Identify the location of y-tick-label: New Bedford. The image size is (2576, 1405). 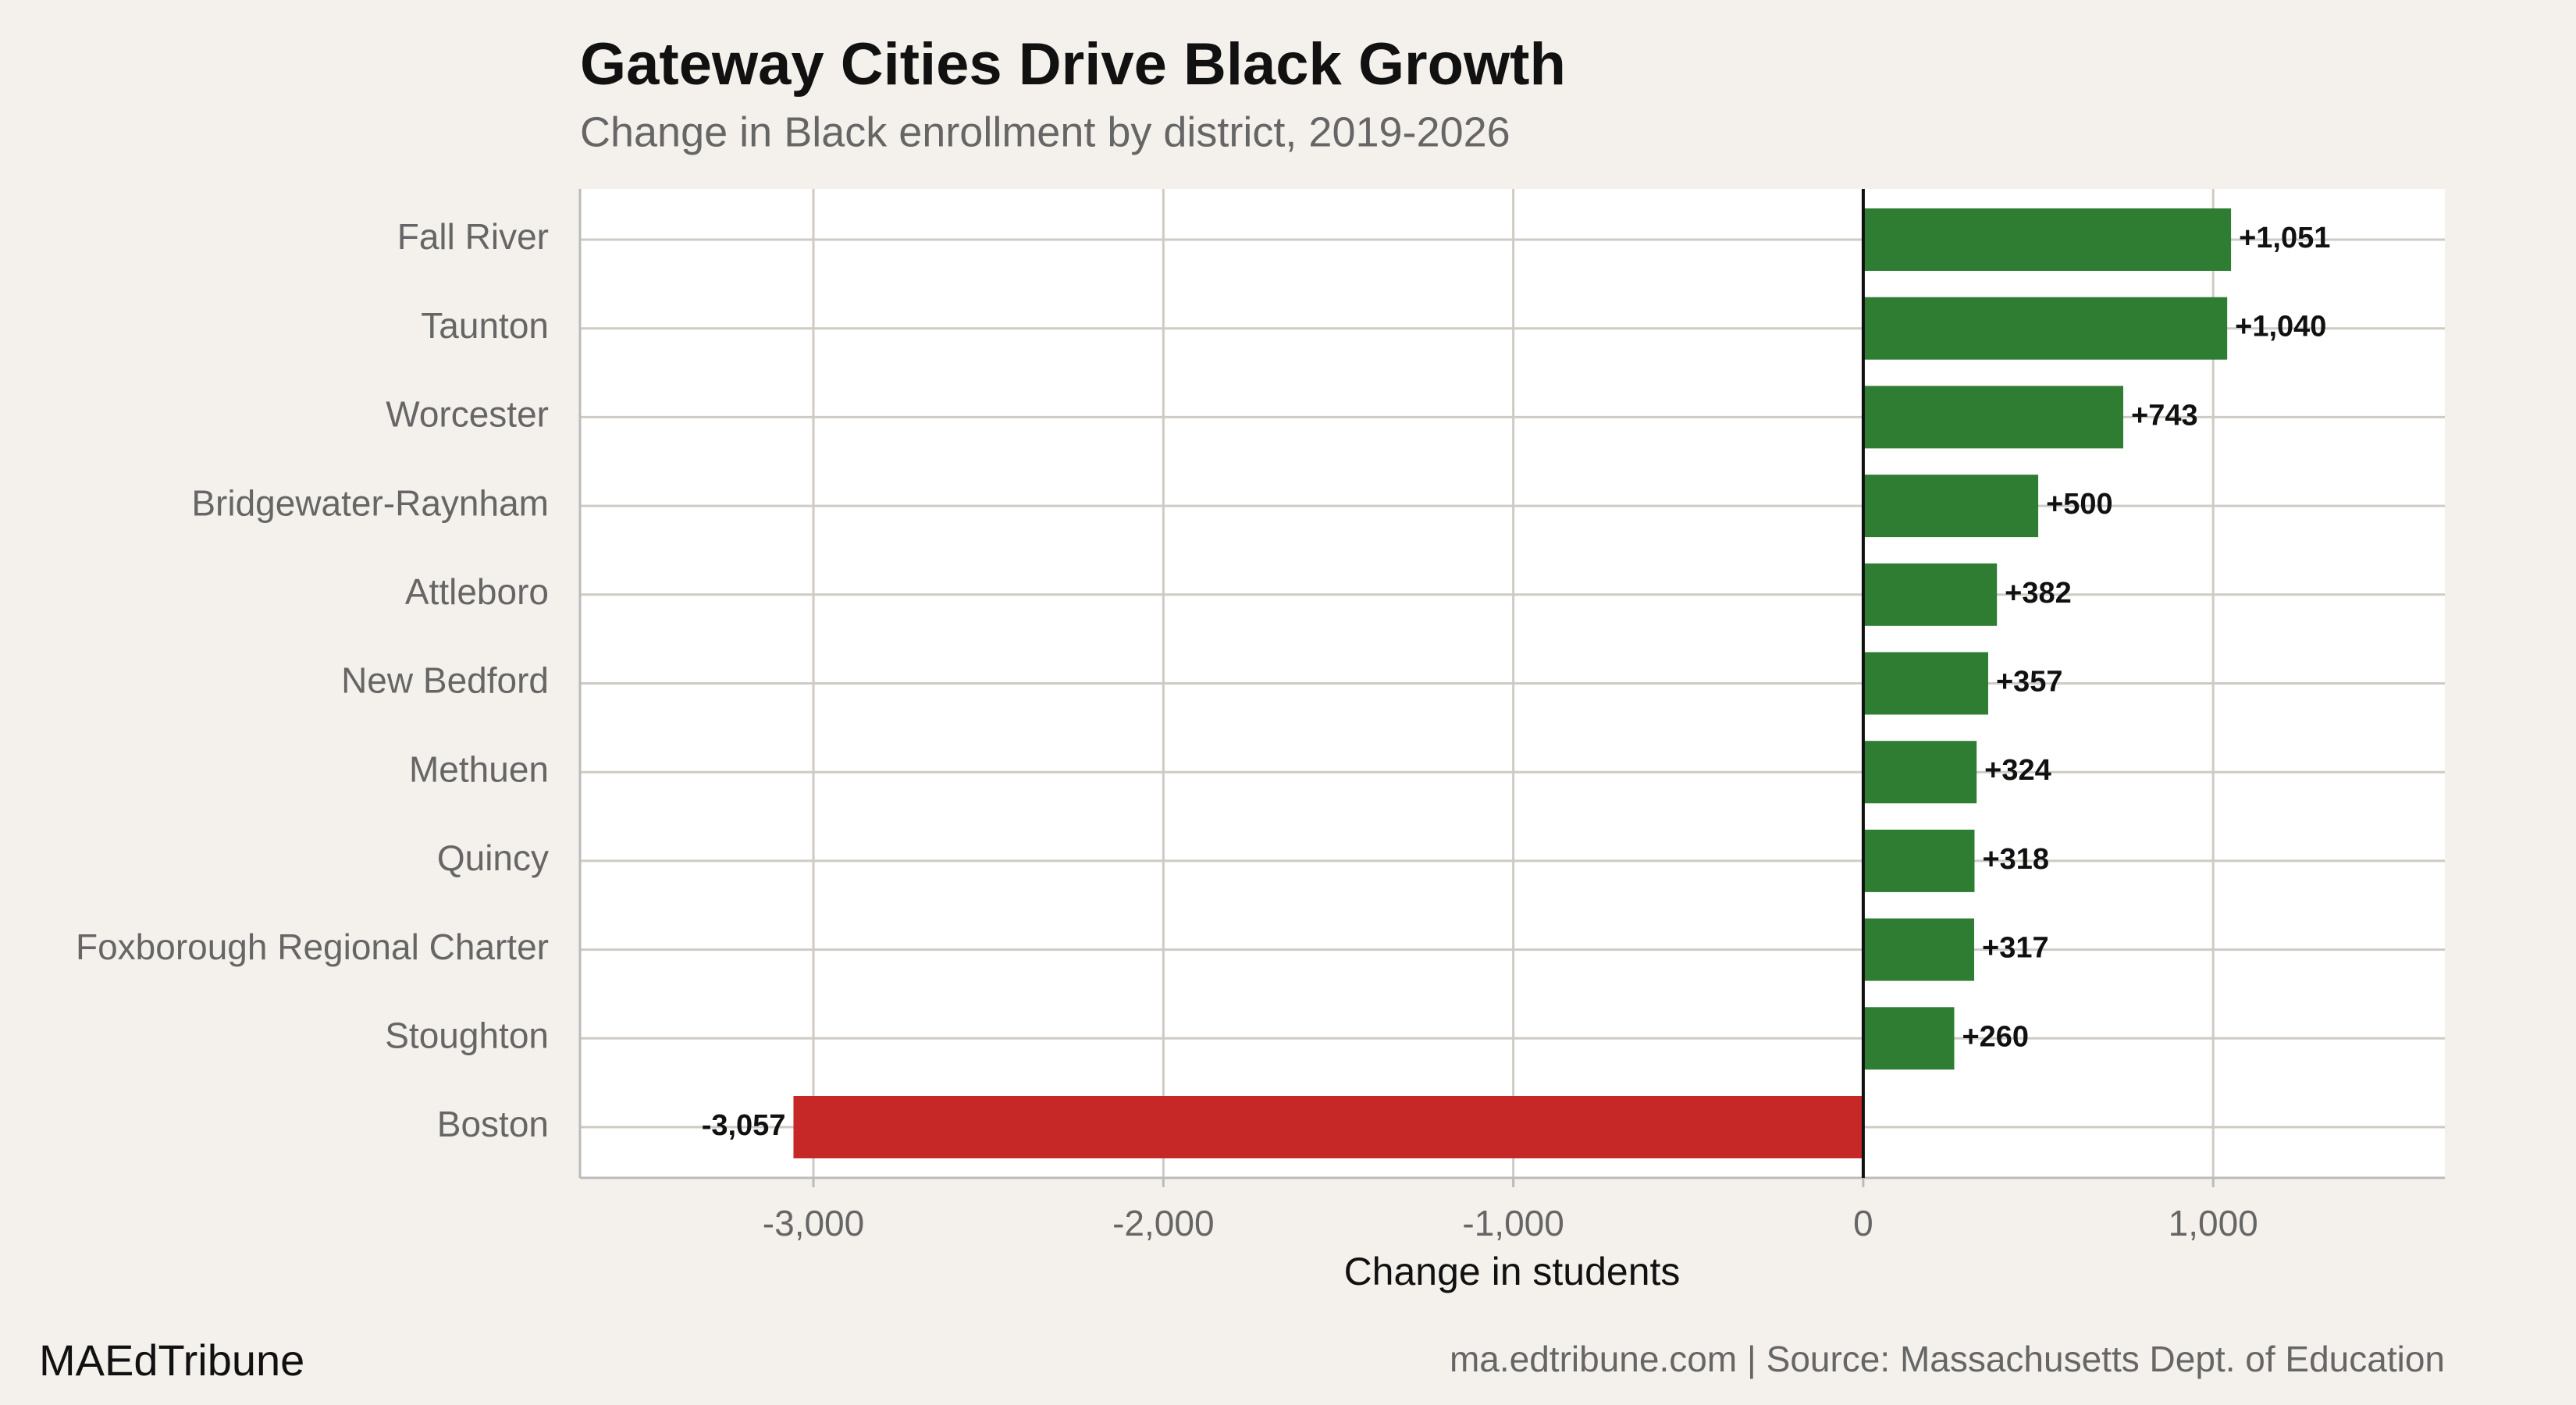
(445, 681).